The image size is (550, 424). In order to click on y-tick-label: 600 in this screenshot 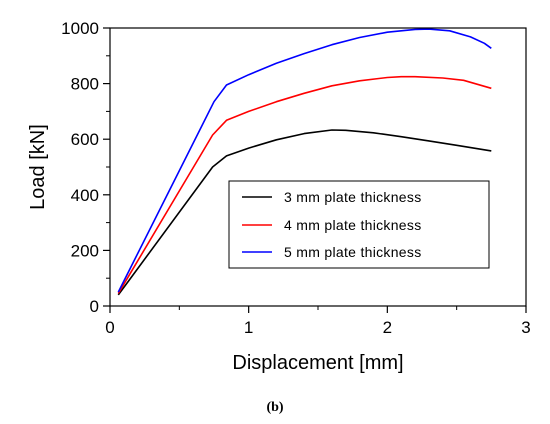, I will do `click(85, 139)`.